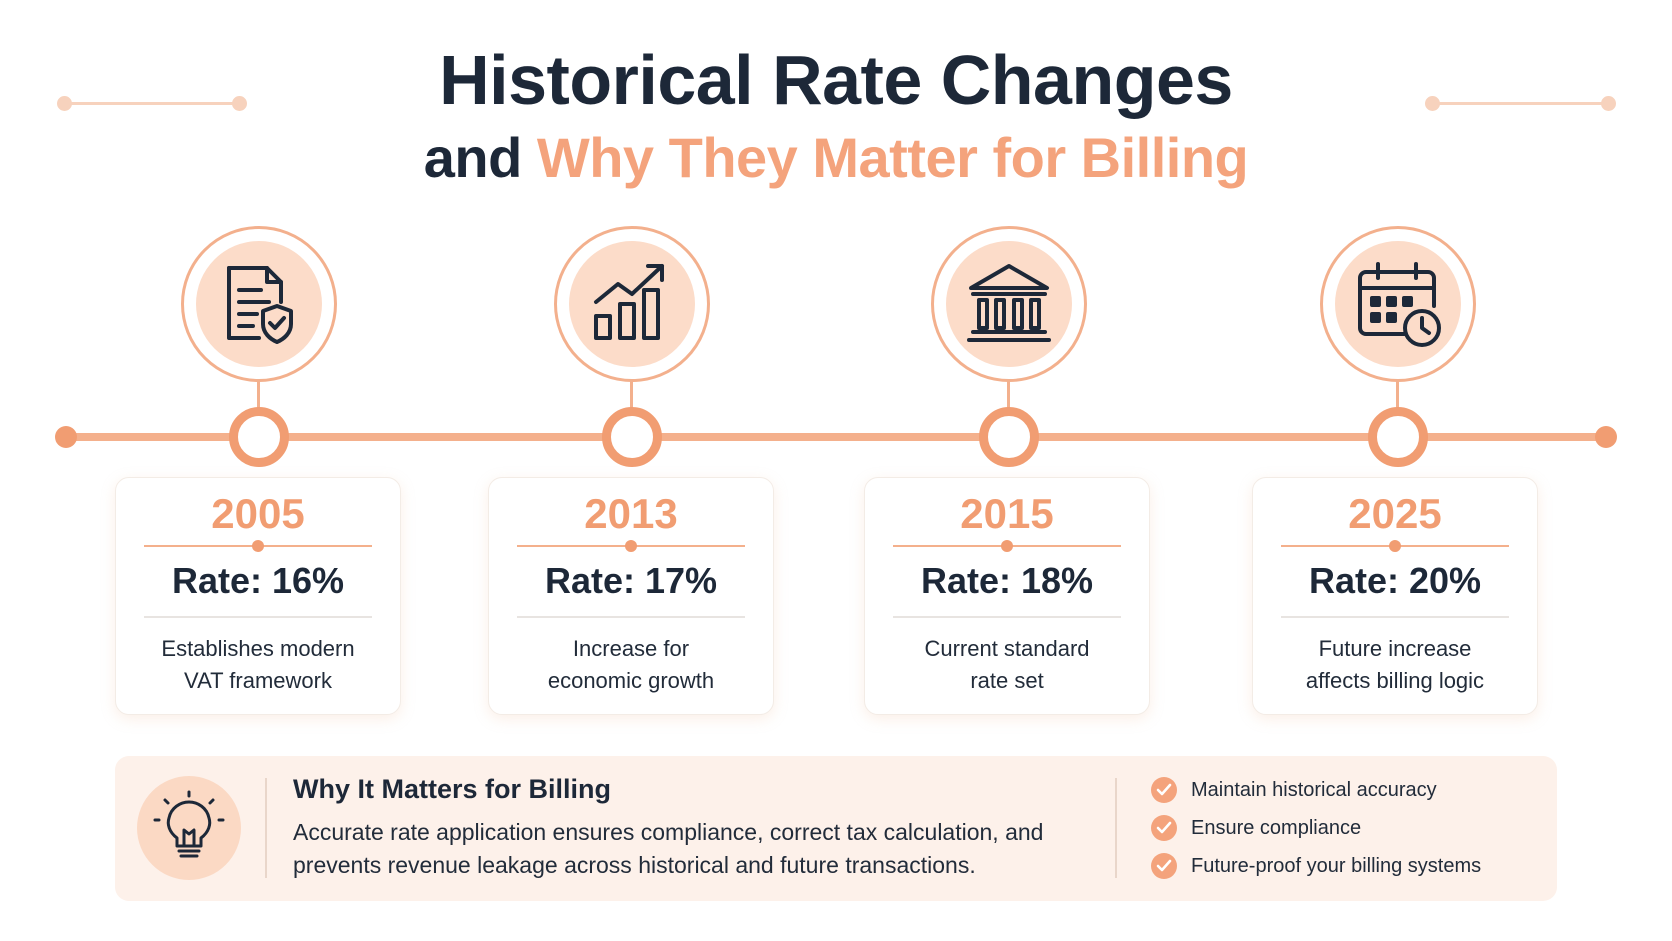 This screenshot has height=941, width=1672. What do you see at coordinates (152, 103) in the screenshot?
I see `header-decoration-left` at bounding box center [152, 103].